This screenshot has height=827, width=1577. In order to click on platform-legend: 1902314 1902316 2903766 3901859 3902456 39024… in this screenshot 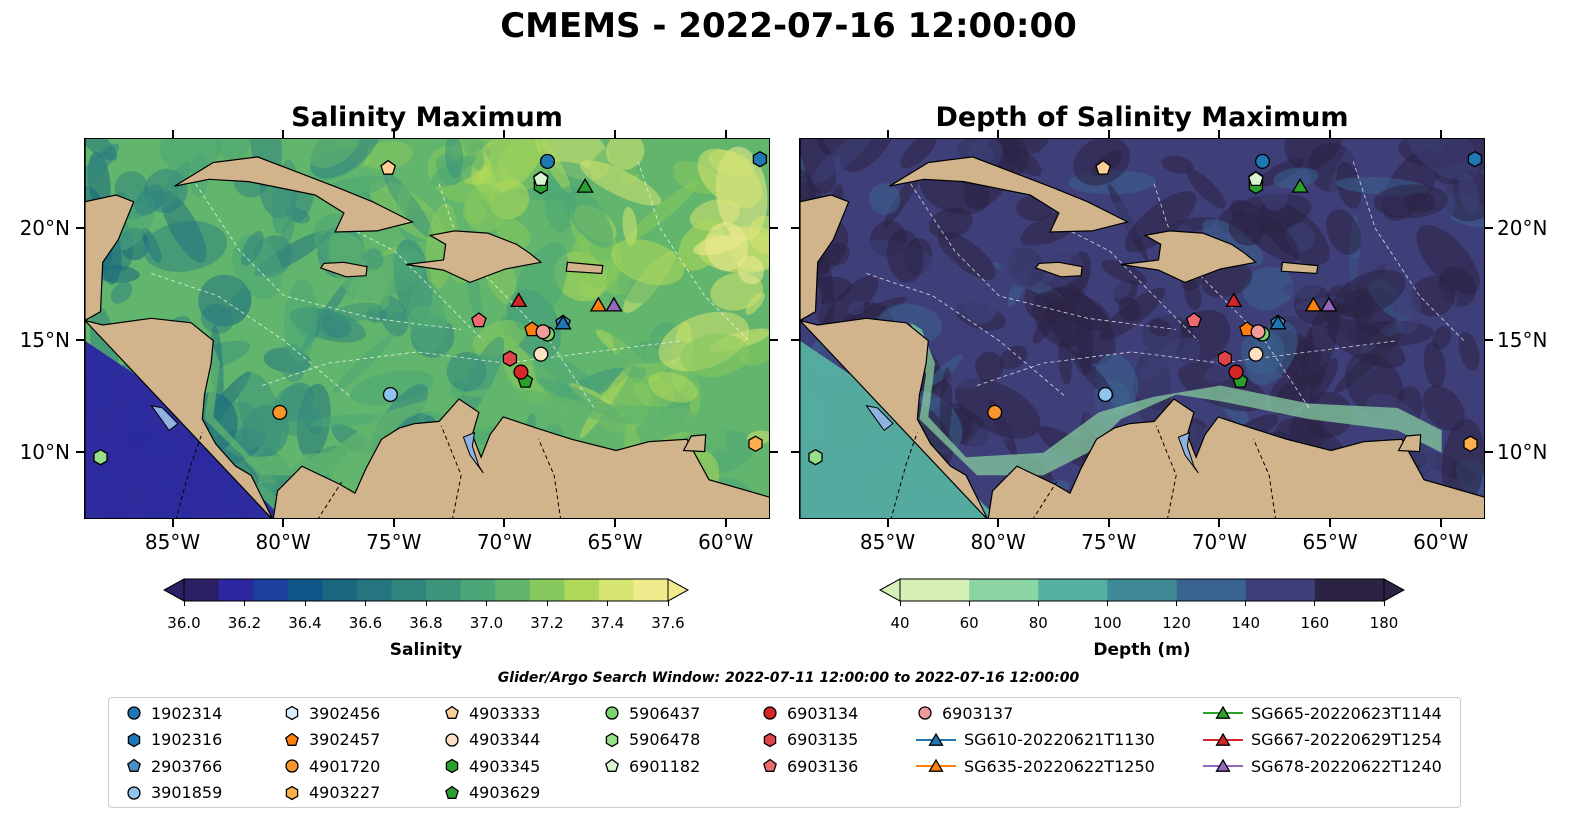, I will do `click(784, 752)`.